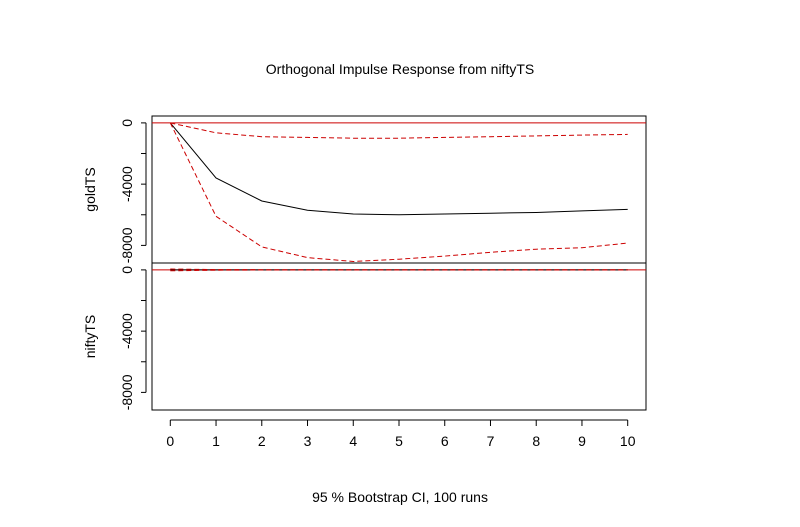  What do you see at coordinates (353, 441) in the screenshot?
I see `x-tick-label: 4` at bounding box center [353, 441].